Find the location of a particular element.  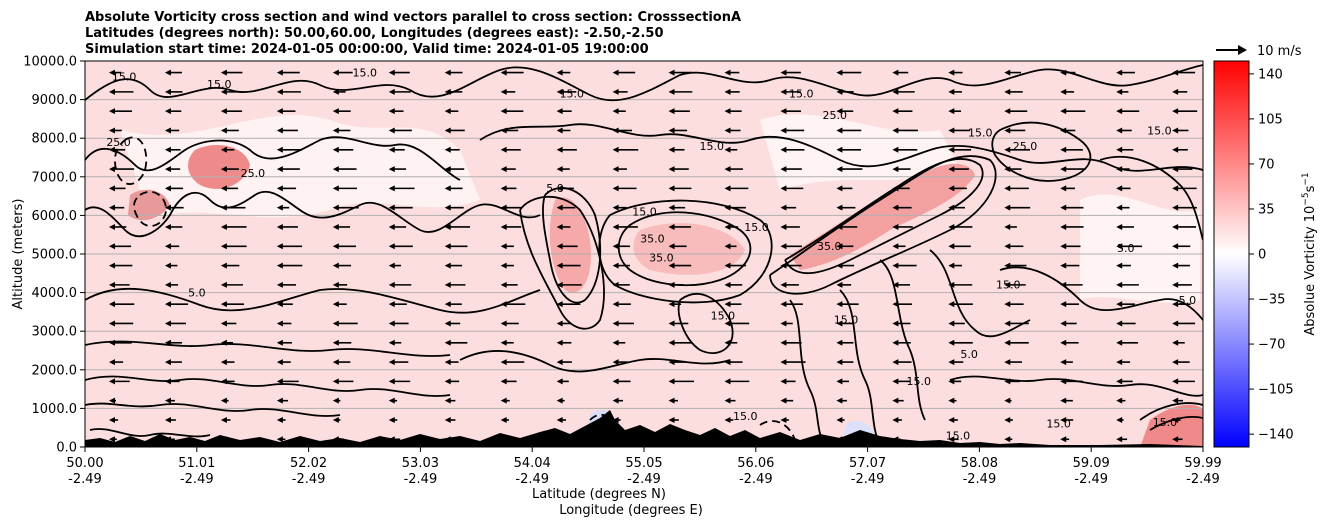

vorticity-light-region is located at coordinates (1140, 248).